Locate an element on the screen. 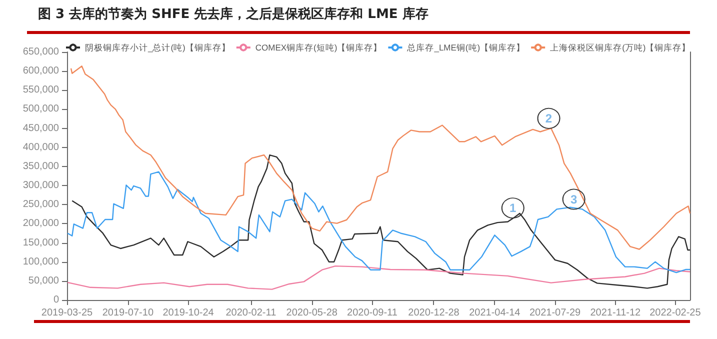 The width and height of the screenshot is (717, 339). x-tick-label: 2020-02-11 is located at coordinates (251, 313).